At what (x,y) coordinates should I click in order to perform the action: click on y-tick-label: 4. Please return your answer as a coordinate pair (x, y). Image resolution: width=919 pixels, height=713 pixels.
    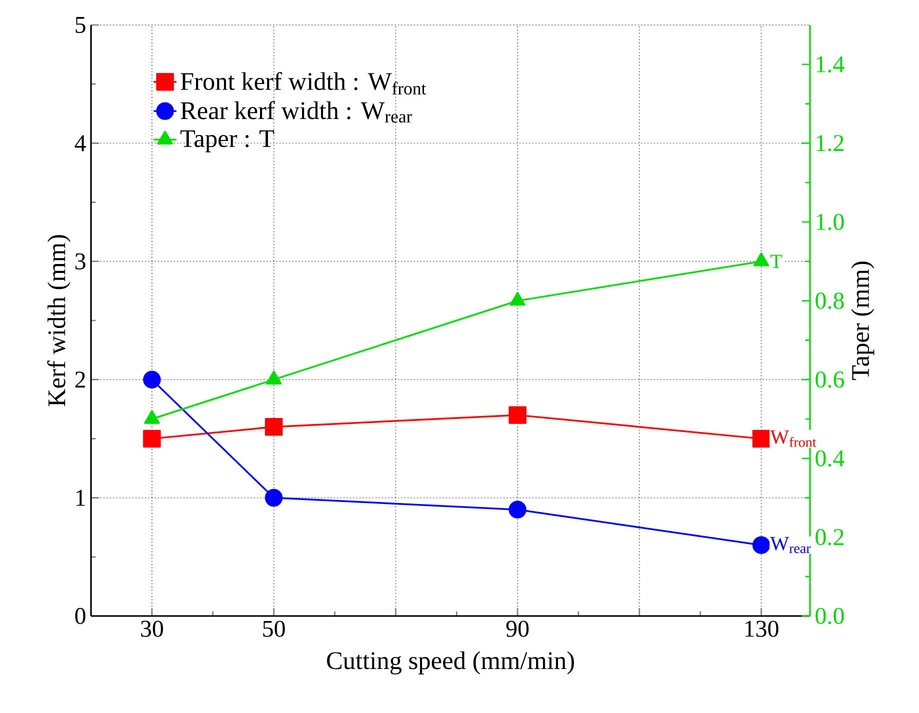
    Looking at the image, I should click on (80, 143).